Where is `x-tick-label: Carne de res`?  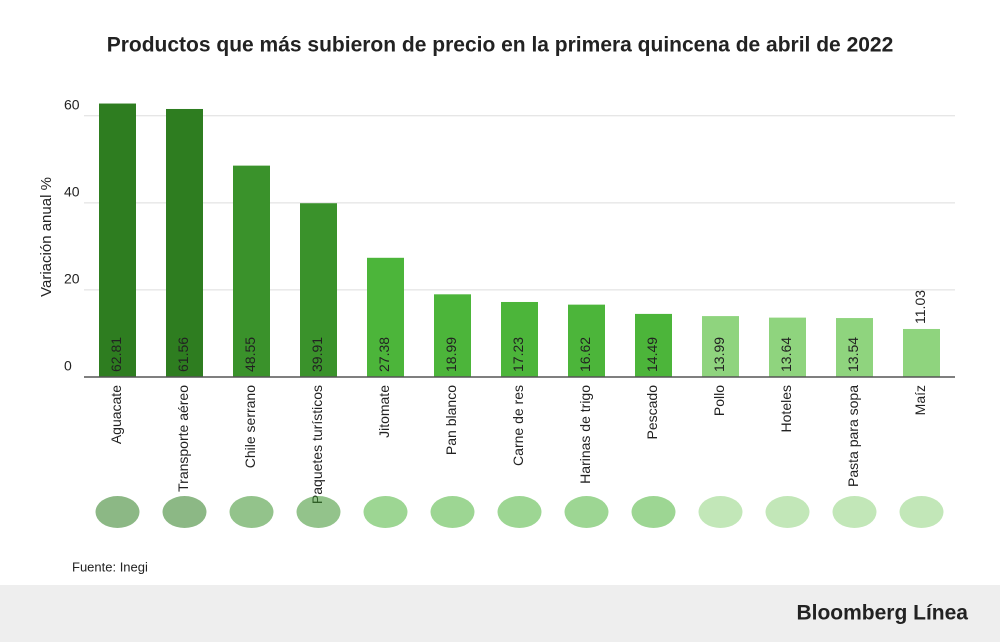
x-tick-label: Carne de res is located at coordinates (518, 425).